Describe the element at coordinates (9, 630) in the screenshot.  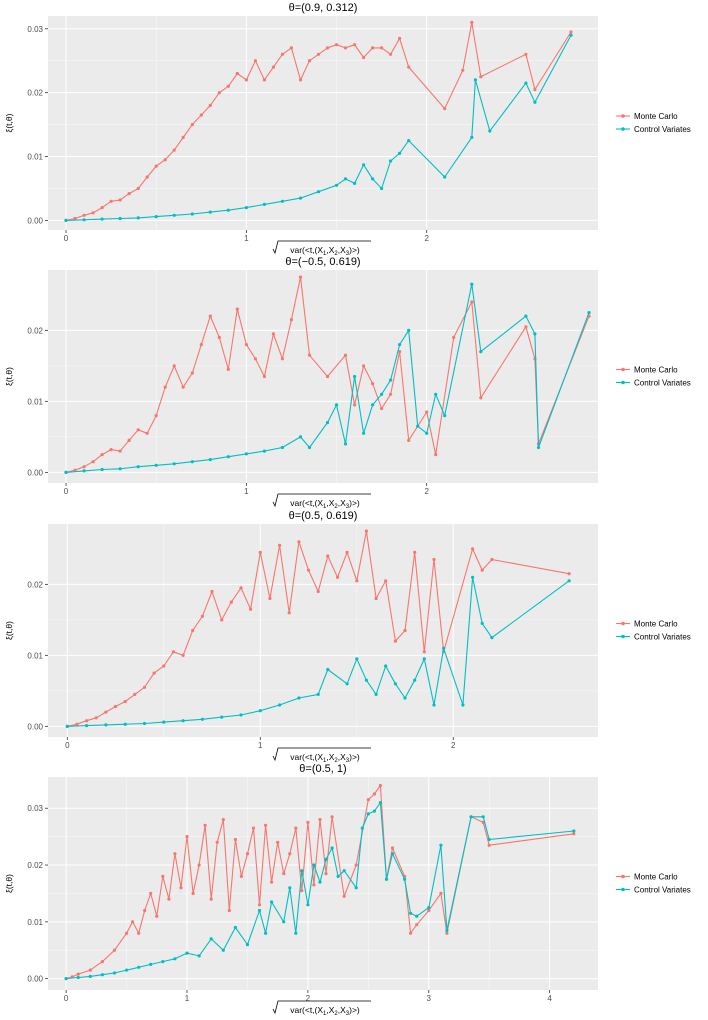
I see `y-axis-title: ξ(t,θ)` at that location.